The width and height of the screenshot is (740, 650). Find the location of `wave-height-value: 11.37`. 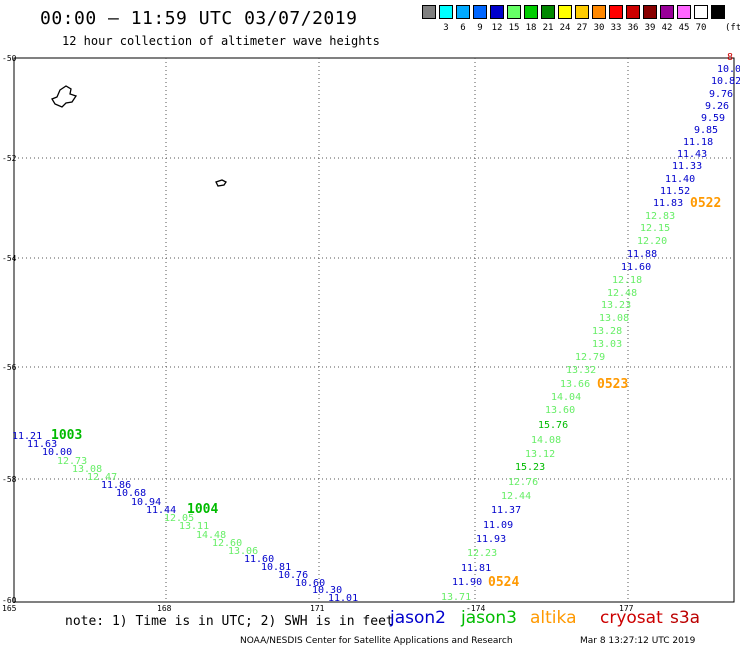

wave-height-value: 11.37 is located at coordinates (506, 510).